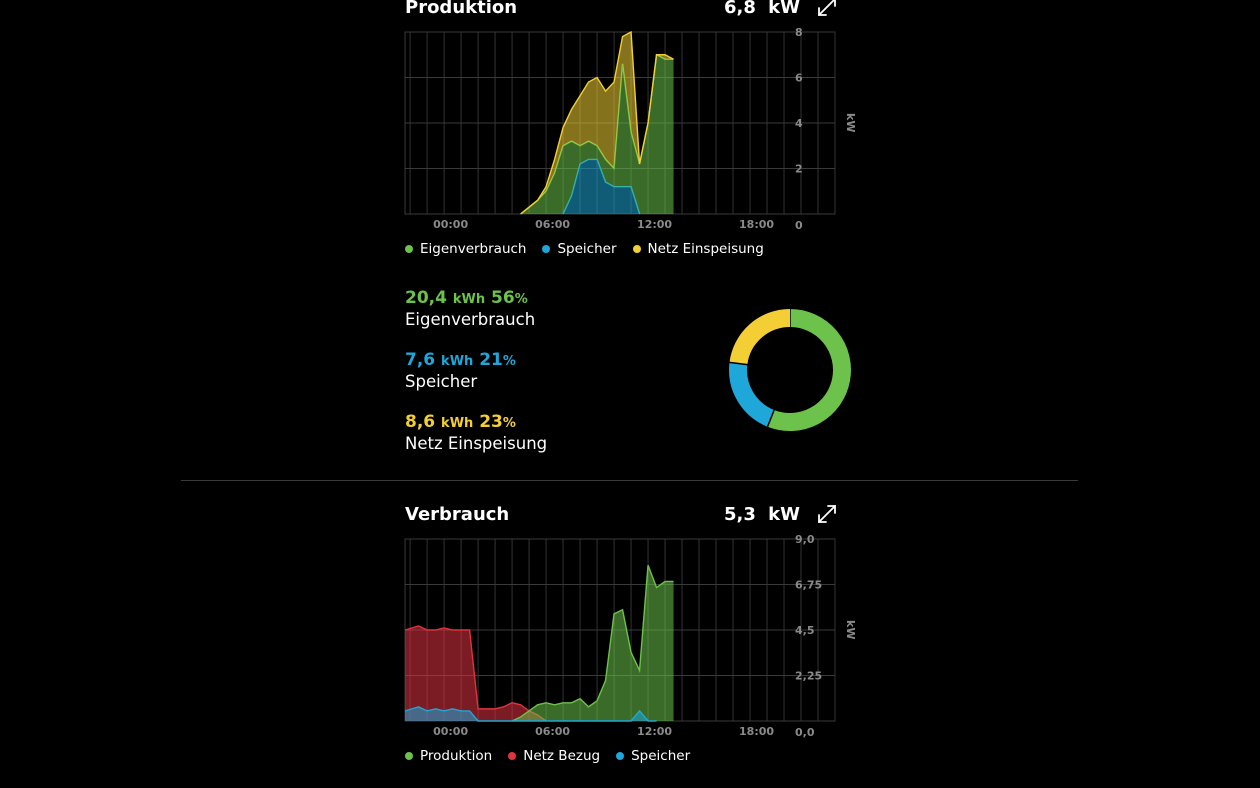 Image resolution: width=1260 pixels, height=788 pixels. Describe the element at coordinates (809, 370) in the screenshot. I see `donut-segment-eigenverbrauch` at that location.